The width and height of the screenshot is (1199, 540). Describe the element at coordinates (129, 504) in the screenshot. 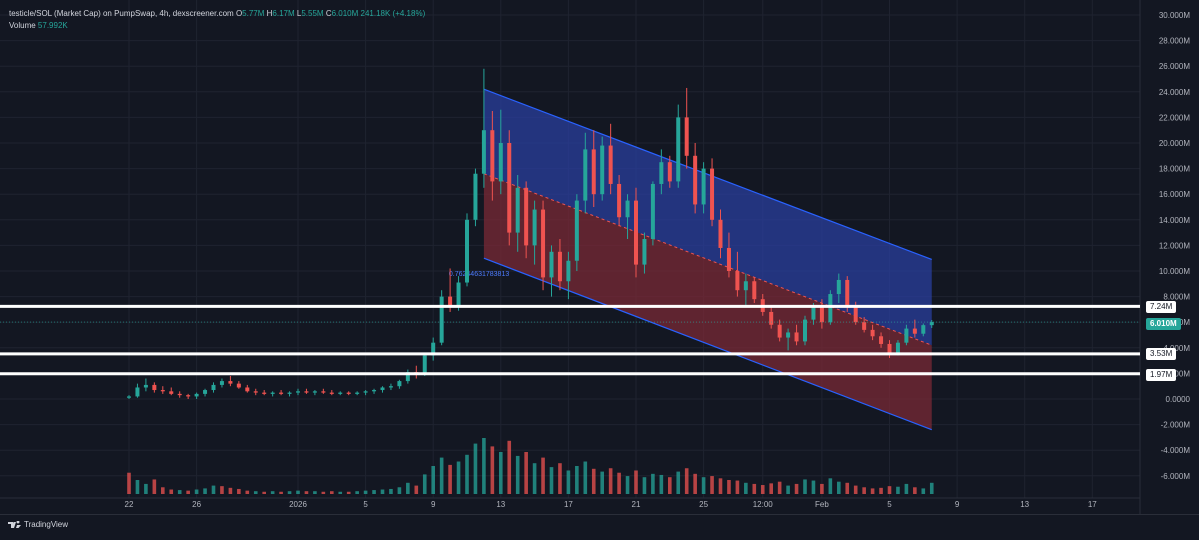

I see `x-tick-label: 22` at that location.